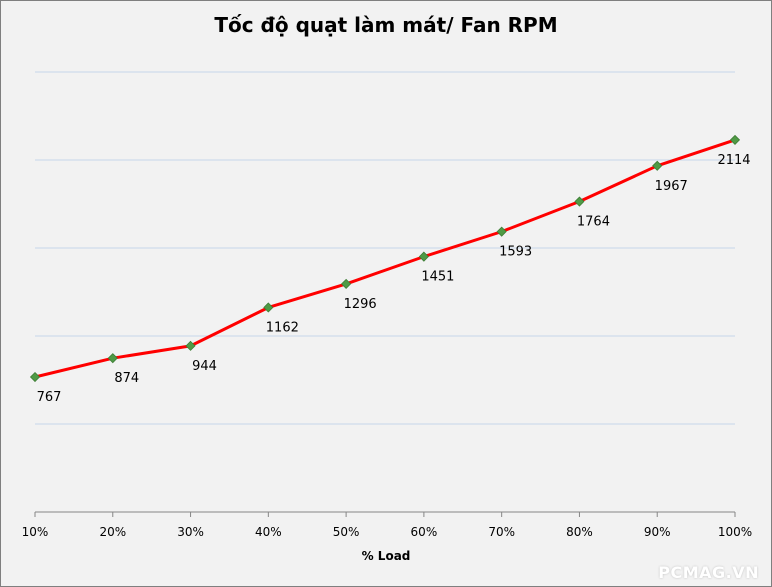  What do you see at coordinates (671, 186) in the screenshot?
I see `data-label: 1967` at bounding box center [671, 186].